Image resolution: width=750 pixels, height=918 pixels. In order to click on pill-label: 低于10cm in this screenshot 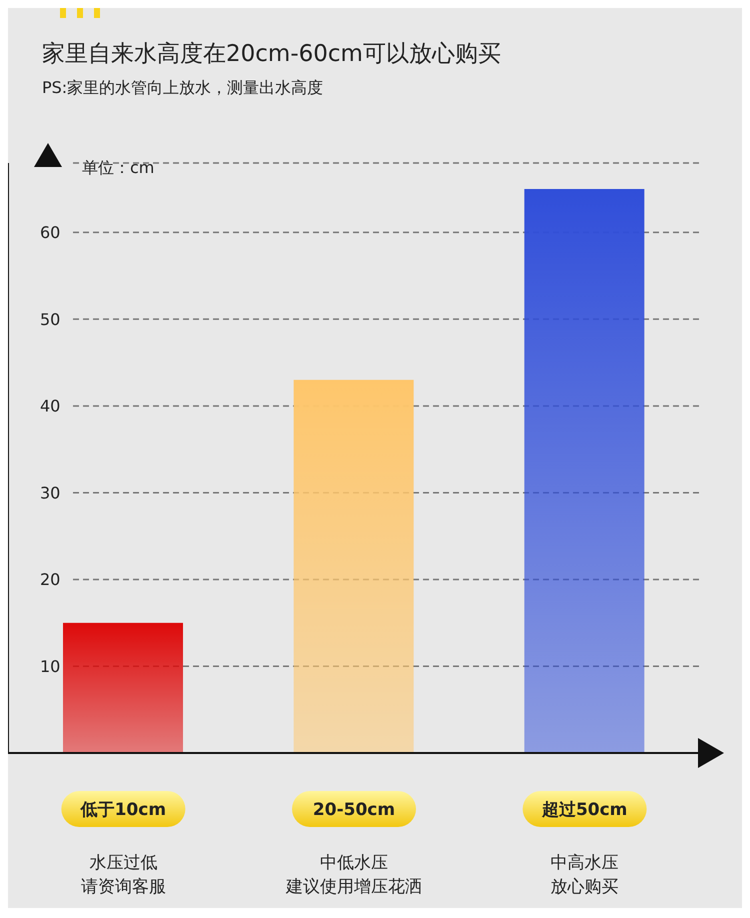, I will do `click(123, 809)`.